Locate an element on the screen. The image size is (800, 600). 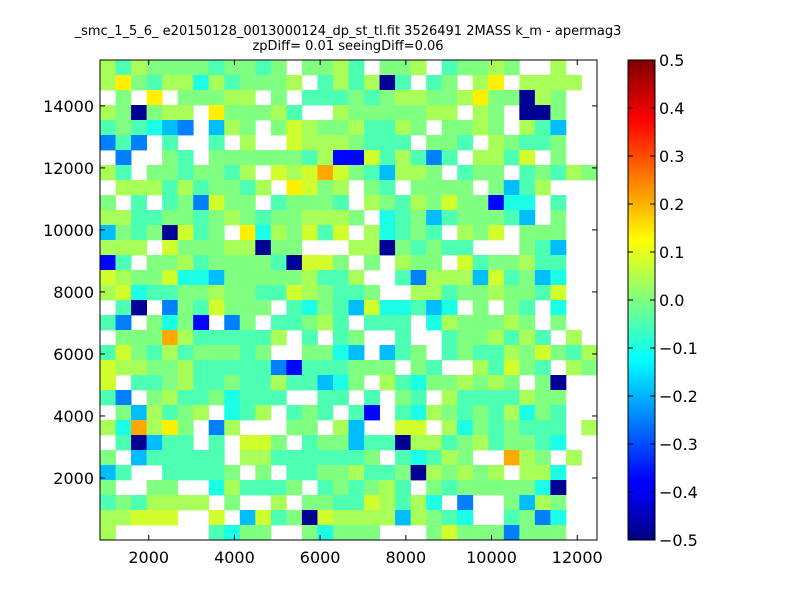
colorbar-tick-label: 0.2 is located at coordinates (671, 204).